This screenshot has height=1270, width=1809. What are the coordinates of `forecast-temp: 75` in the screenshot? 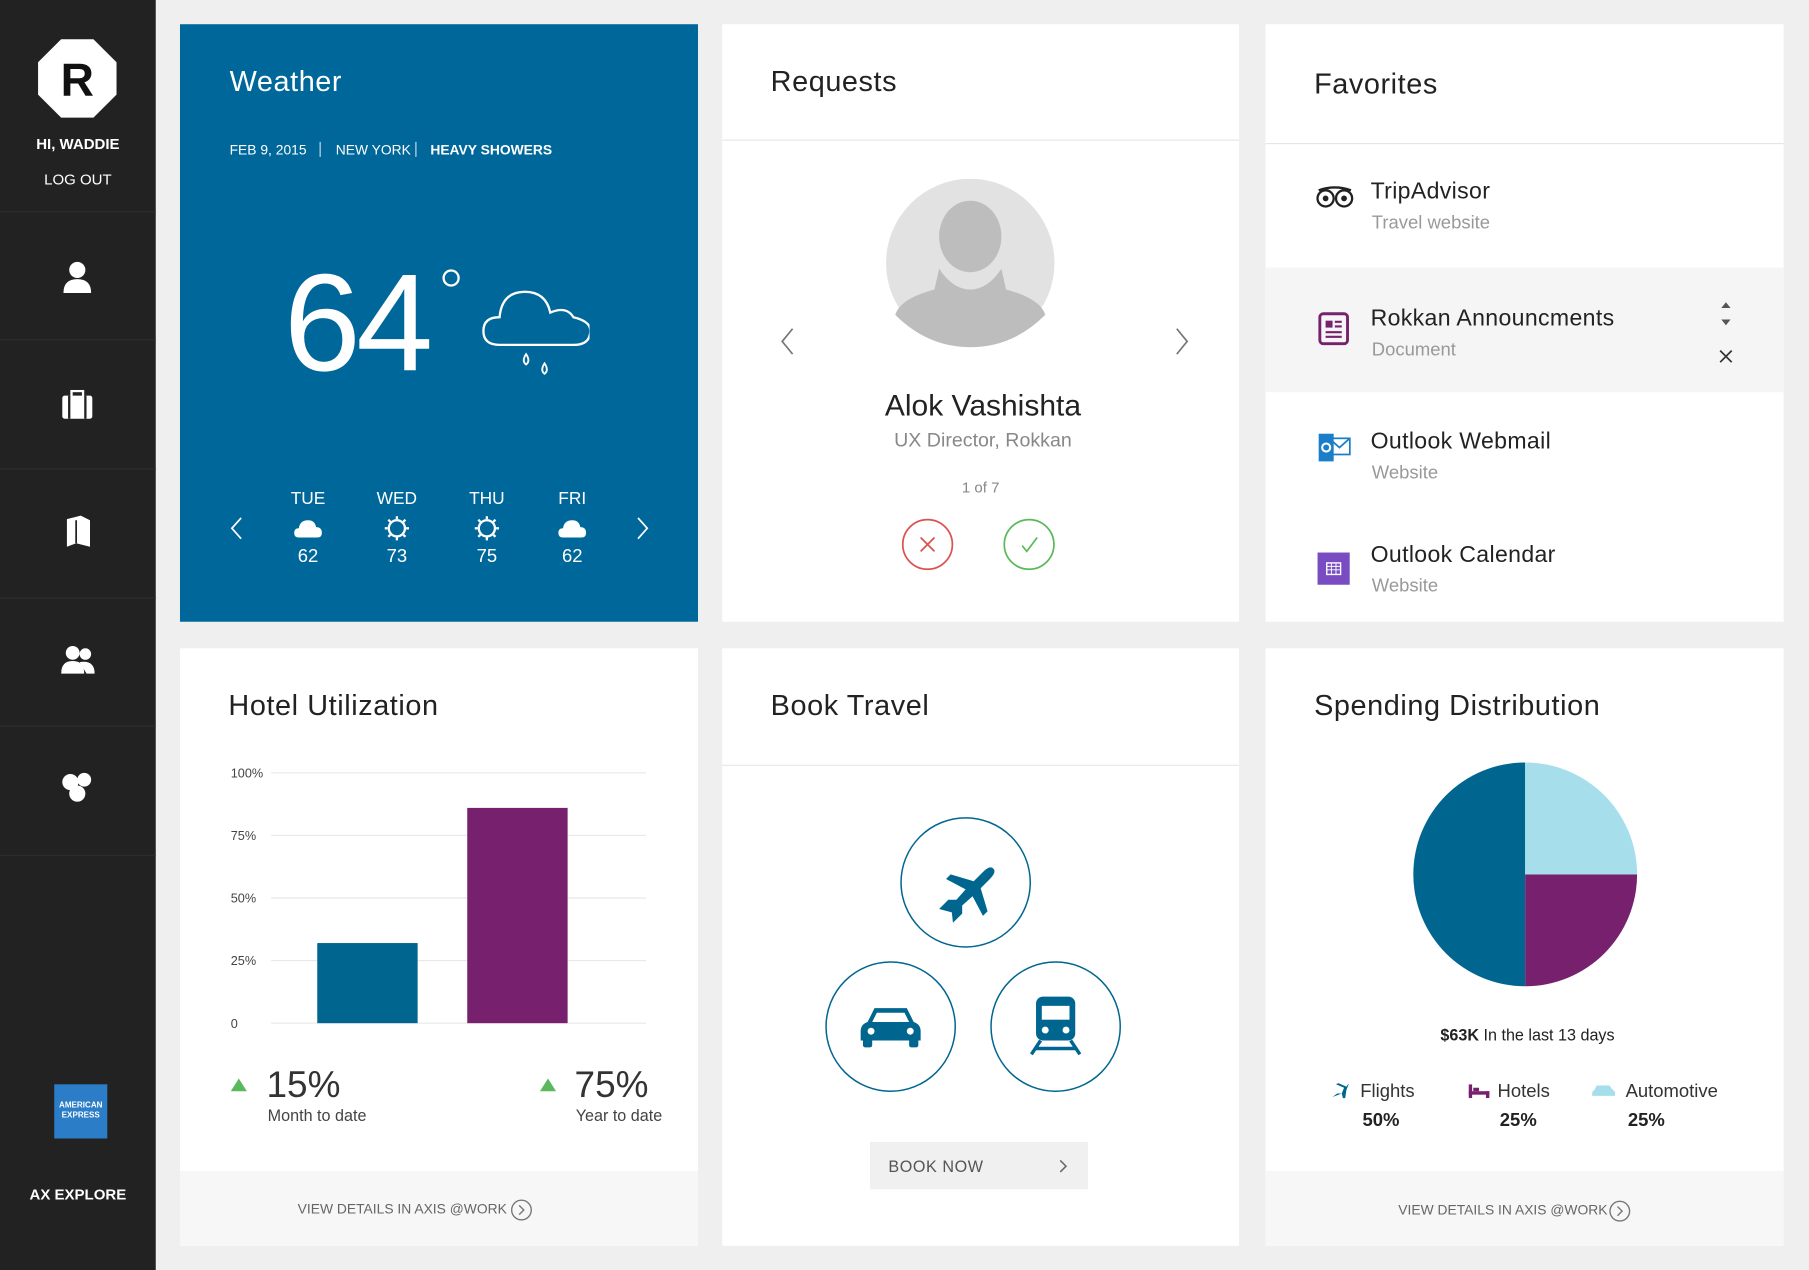 It's located at (487, 556).